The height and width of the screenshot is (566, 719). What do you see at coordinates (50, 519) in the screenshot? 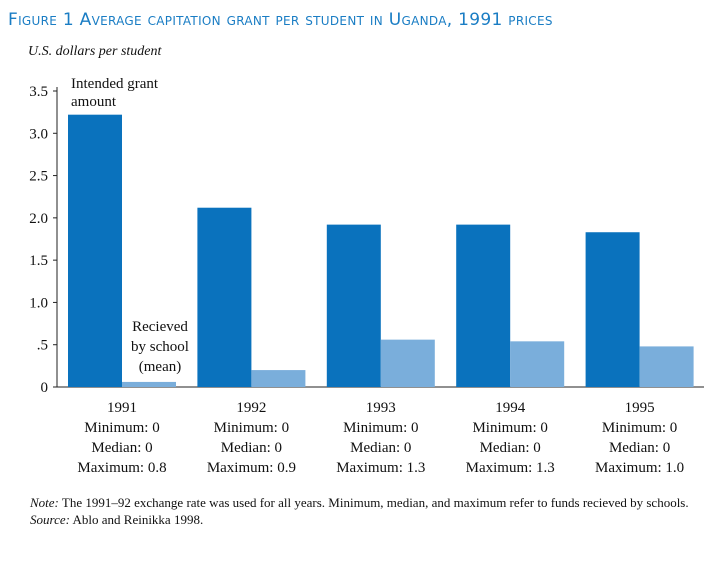
I see `source-label: Source:` at bounding box center [50, 519].